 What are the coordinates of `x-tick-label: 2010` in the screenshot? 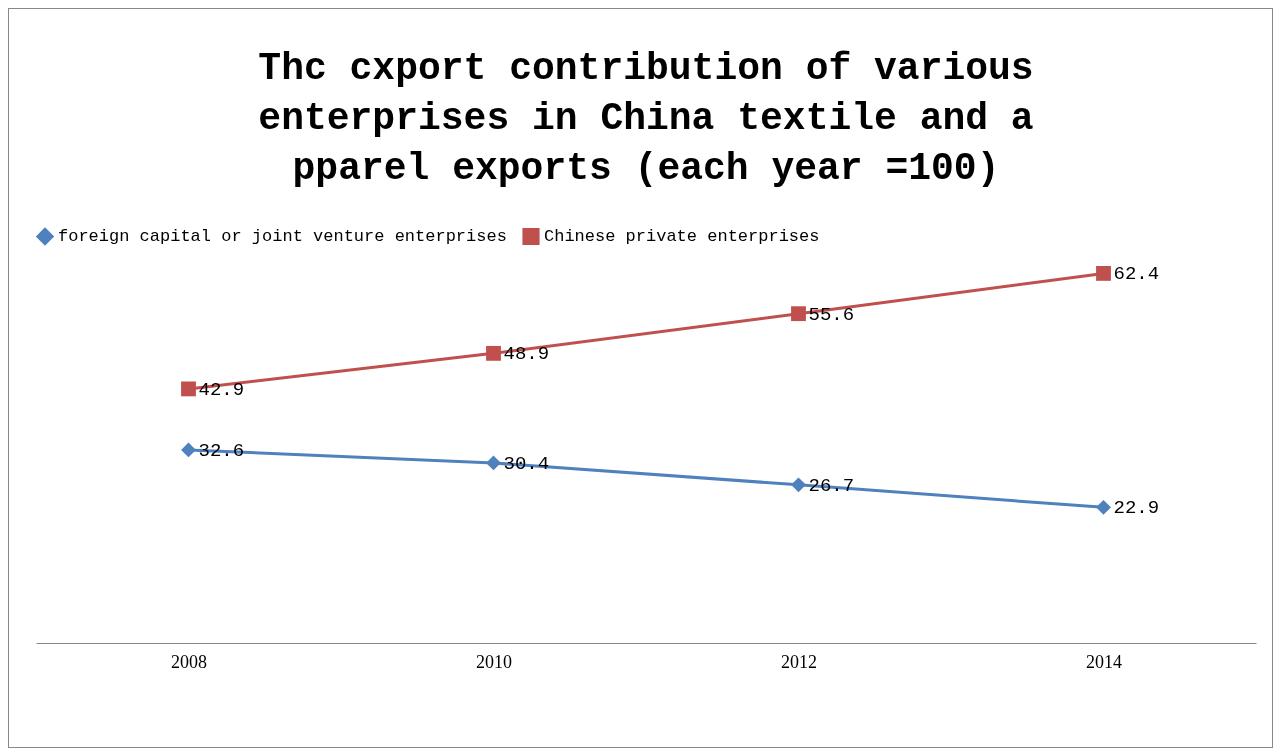 It's located at (494, 661).